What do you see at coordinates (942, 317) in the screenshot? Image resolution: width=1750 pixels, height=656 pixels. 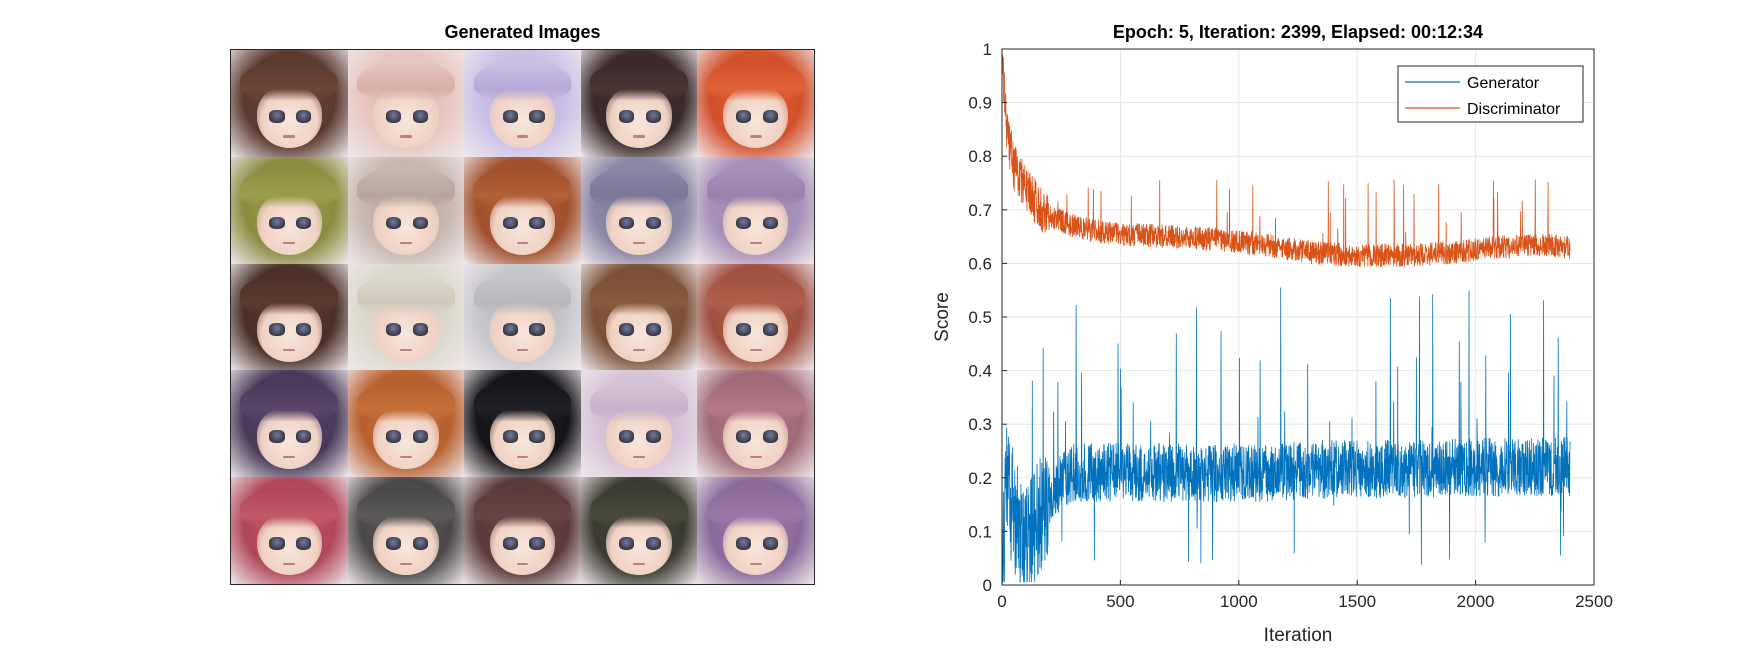 I see `y-axis-label: Score` at bounding box center [942, 317].